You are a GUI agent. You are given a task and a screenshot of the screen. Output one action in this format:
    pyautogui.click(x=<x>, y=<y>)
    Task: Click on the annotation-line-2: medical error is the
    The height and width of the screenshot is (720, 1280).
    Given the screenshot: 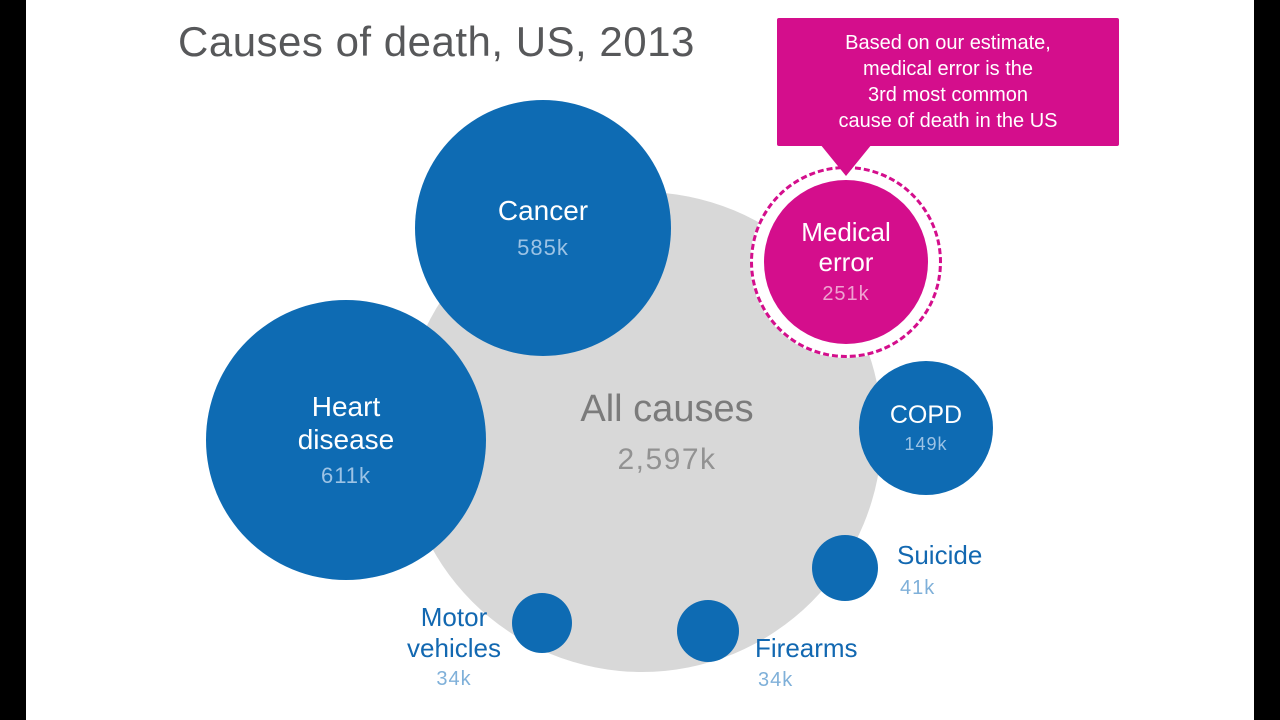 What is the action you would take?
    pyautogui.click(x=948, y=69)
    